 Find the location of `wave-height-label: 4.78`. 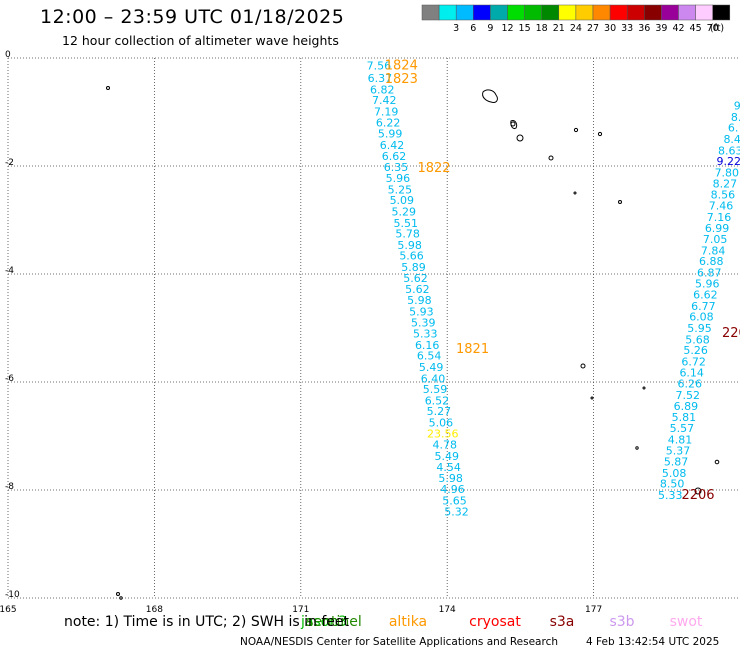

wave-height-label: 4.78 is located at coordinates (445, 445).